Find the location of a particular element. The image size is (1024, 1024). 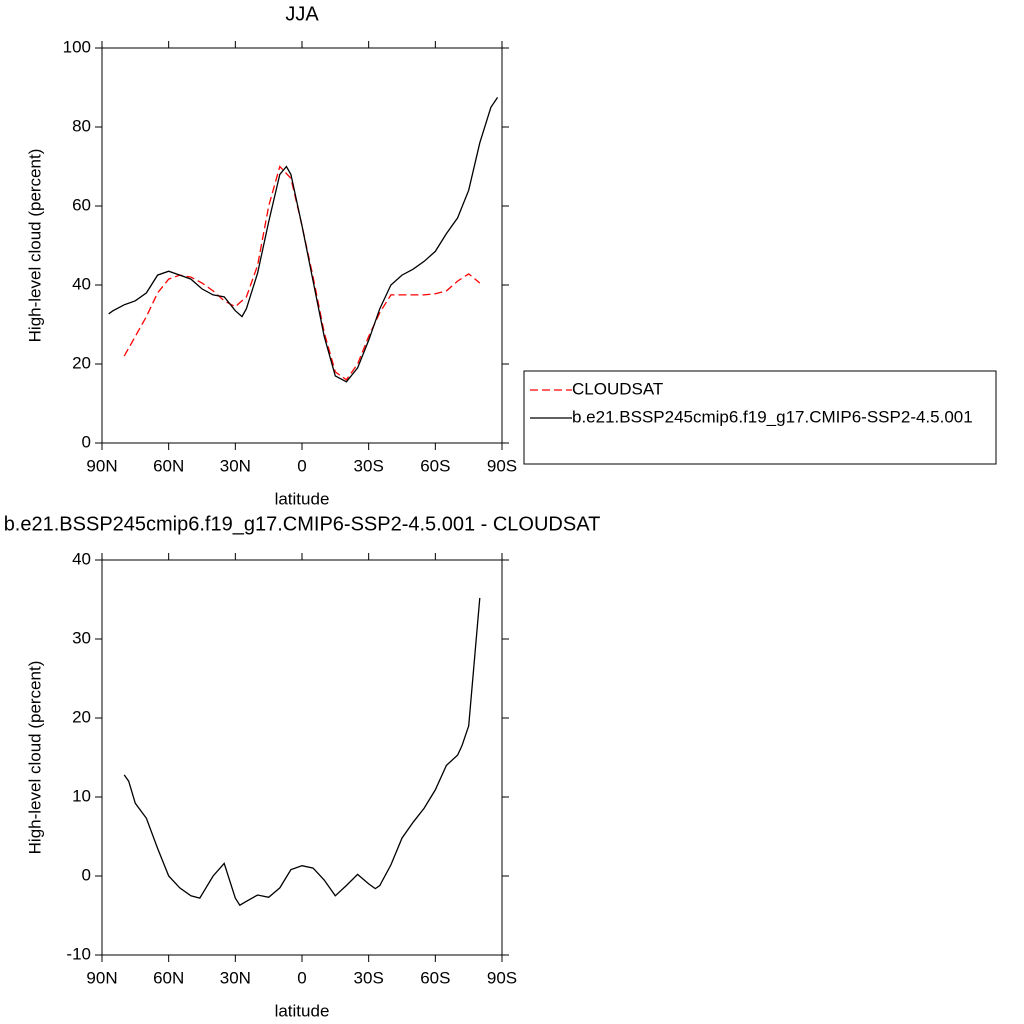

legend-label: CLOUDSAT is located at coordinates (617, 388).